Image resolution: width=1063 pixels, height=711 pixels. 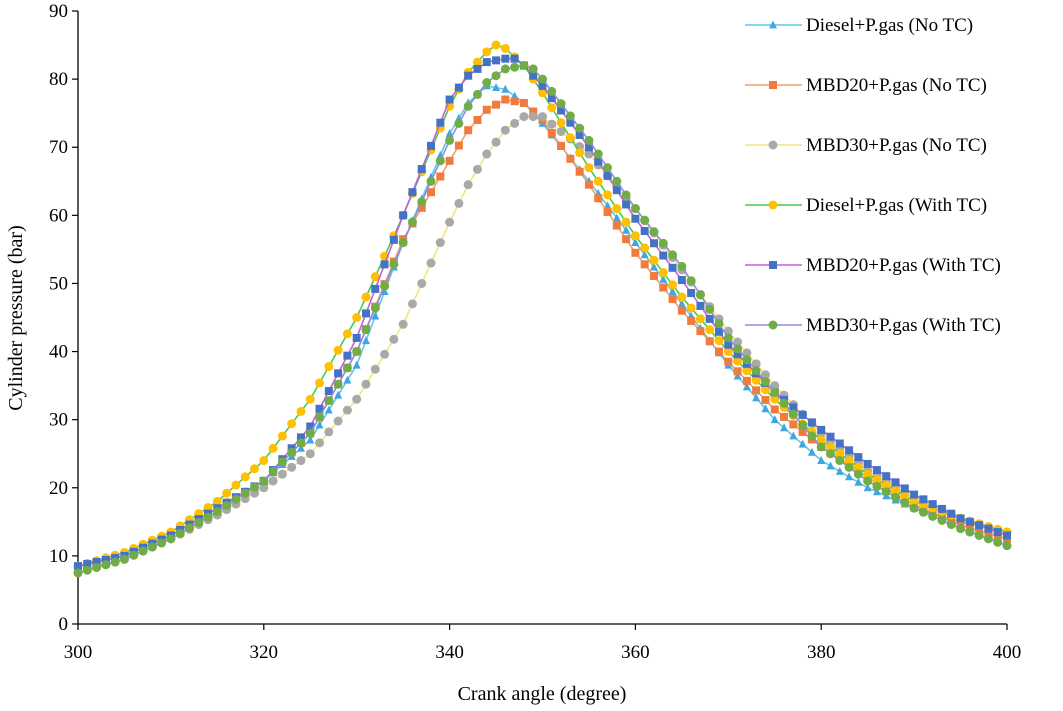 What do you see at coordinates (773, 325) in the screenshot?
I see `legend-marker` at bounding box center [773, 325].